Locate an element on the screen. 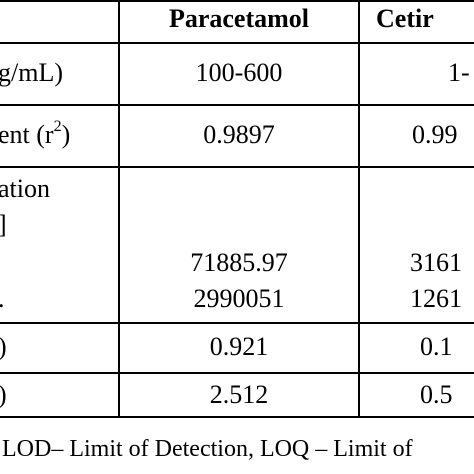 The height and width of the screenshot is (474, 474). row-label-regression-line1: ation is located at coordinates (25, 188).